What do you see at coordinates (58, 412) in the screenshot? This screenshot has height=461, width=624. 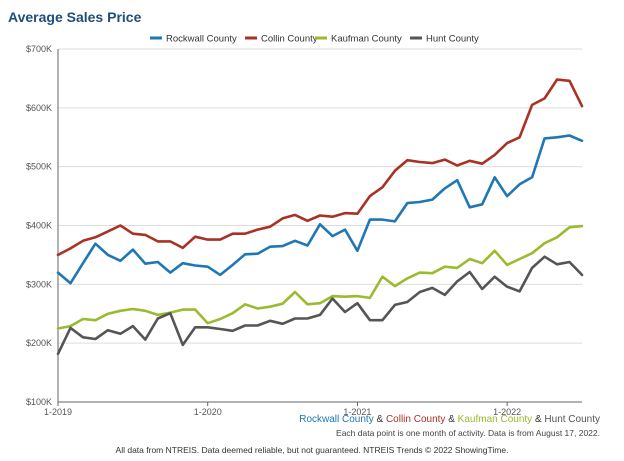 I see `x-tick-label: 1-2019` at bounding box center [58, 412].